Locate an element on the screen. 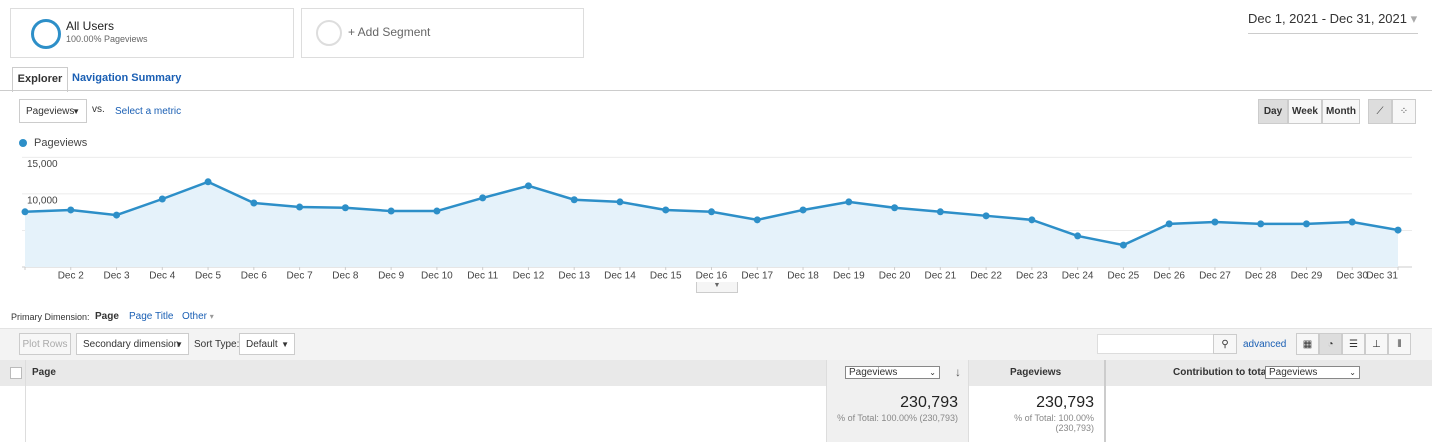  x-tick-label: Dec 26 is located at coordinates (1169, 276).